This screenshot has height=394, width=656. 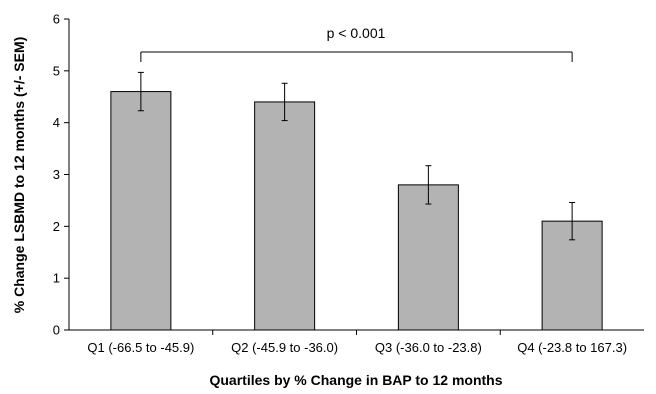 What do you see at coordinates (56, 174) in the screenshot?
I see `y-tick-label: 3` at bounding box center [56, 174].